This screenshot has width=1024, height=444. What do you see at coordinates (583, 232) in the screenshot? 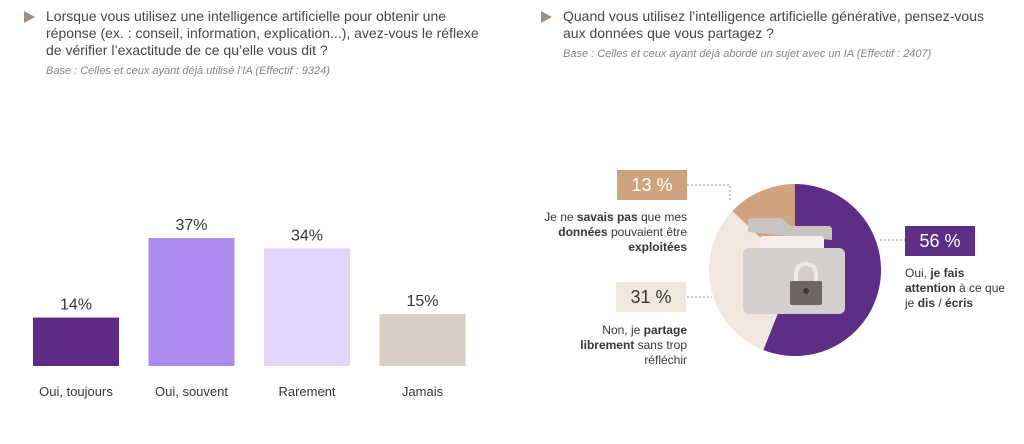
I see `label-segment: données` at bounding box center [583, 232].